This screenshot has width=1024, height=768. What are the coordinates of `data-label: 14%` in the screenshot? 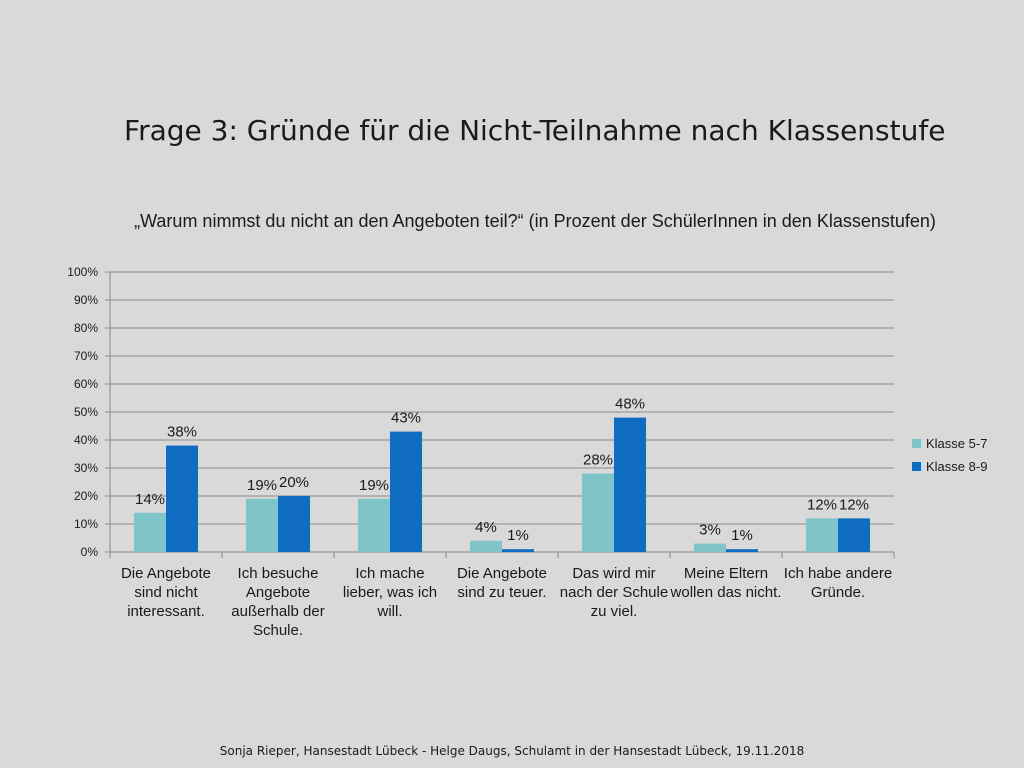 It's located at (150, 499).